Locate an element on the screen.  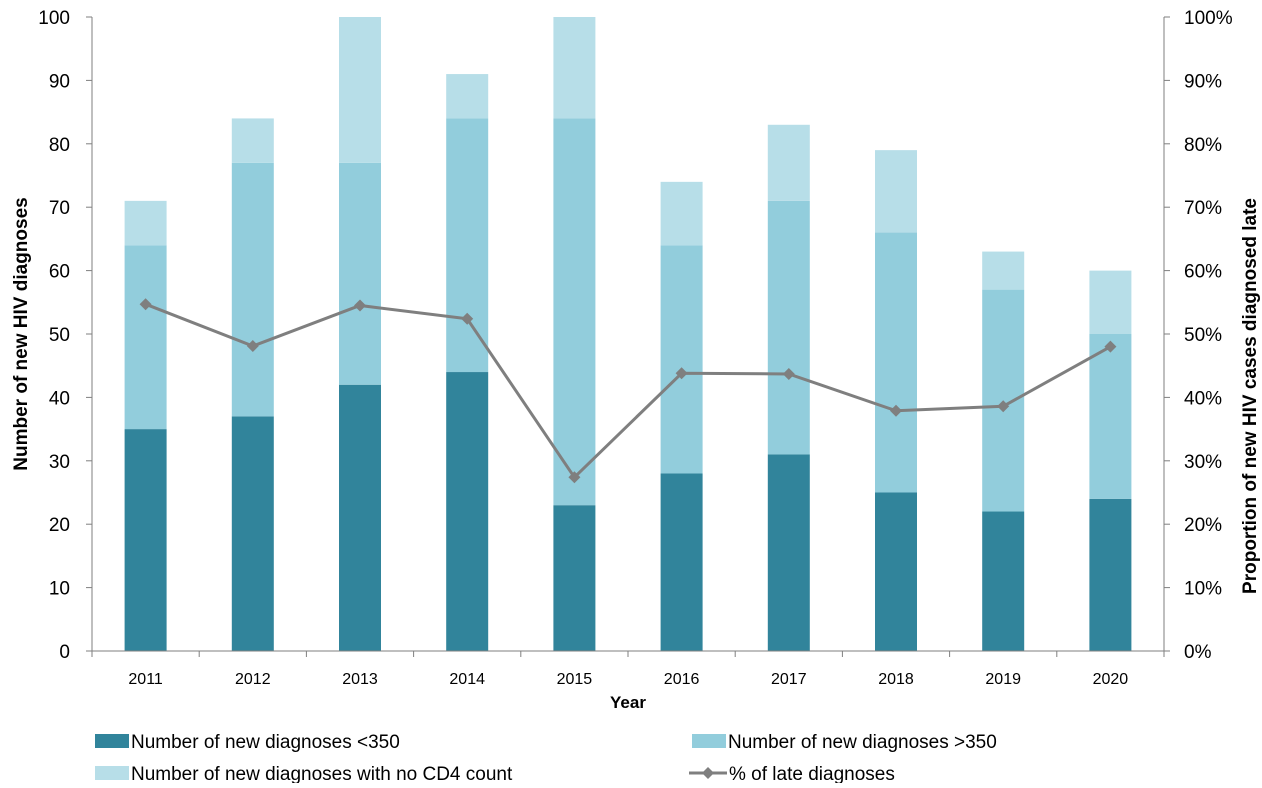
late-diagnoses-point-2016 is located at coordinates (681, 373).